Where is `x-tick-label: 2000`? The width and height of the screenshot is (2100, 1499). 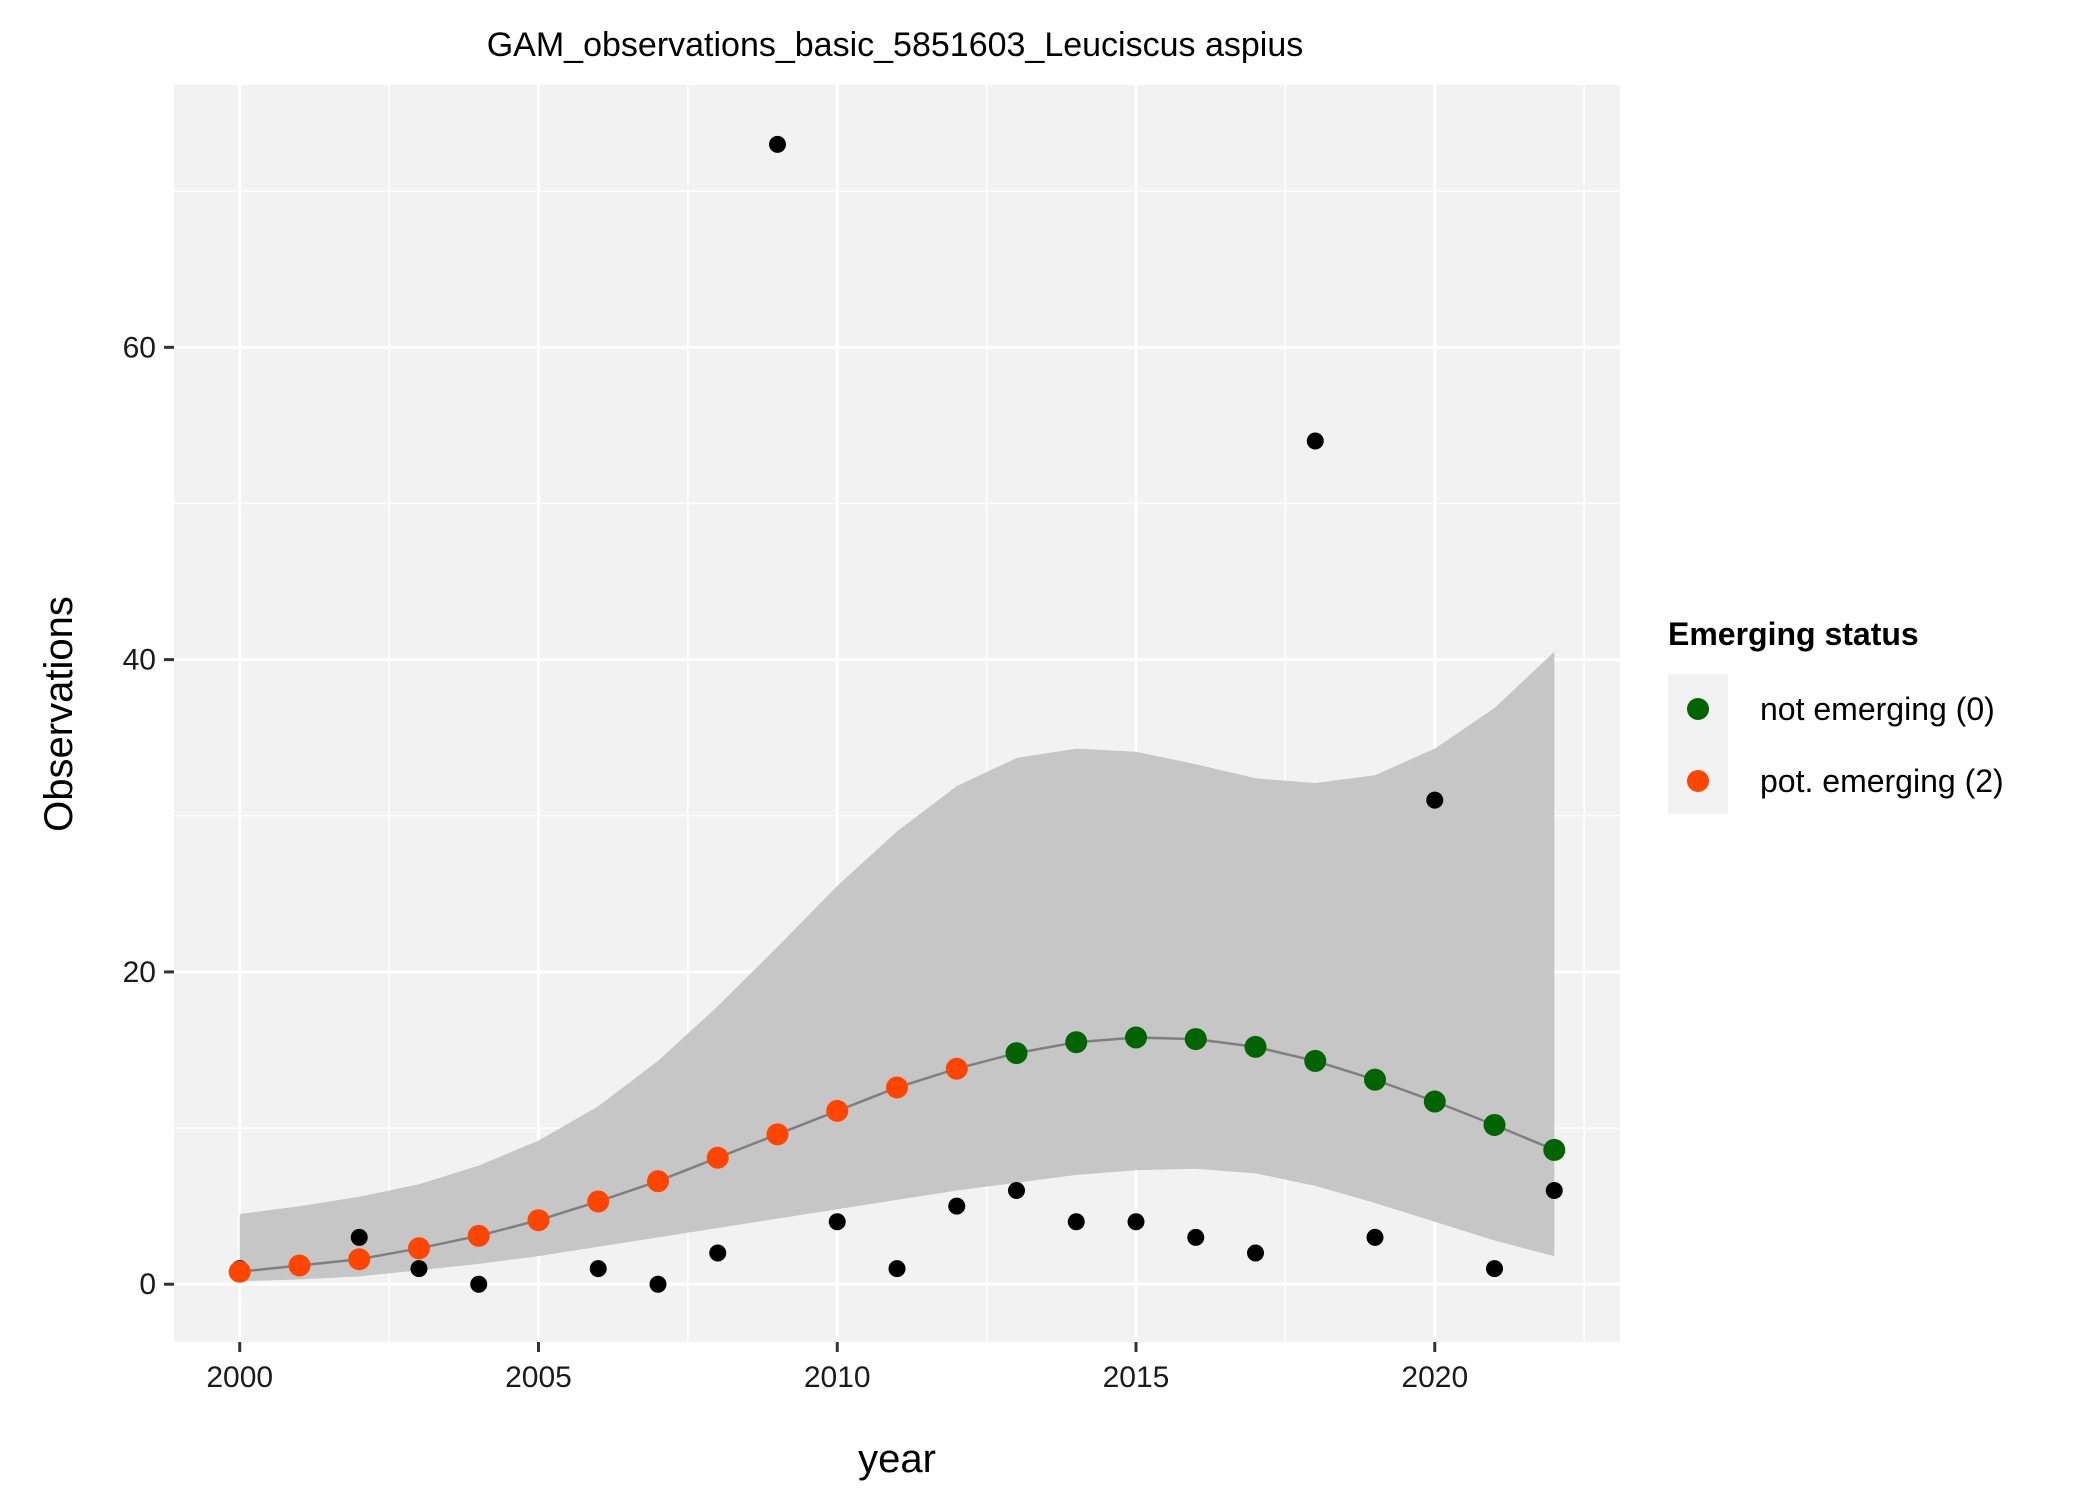 x-tick-label: 2000 is located at coordinates (239, 1377).